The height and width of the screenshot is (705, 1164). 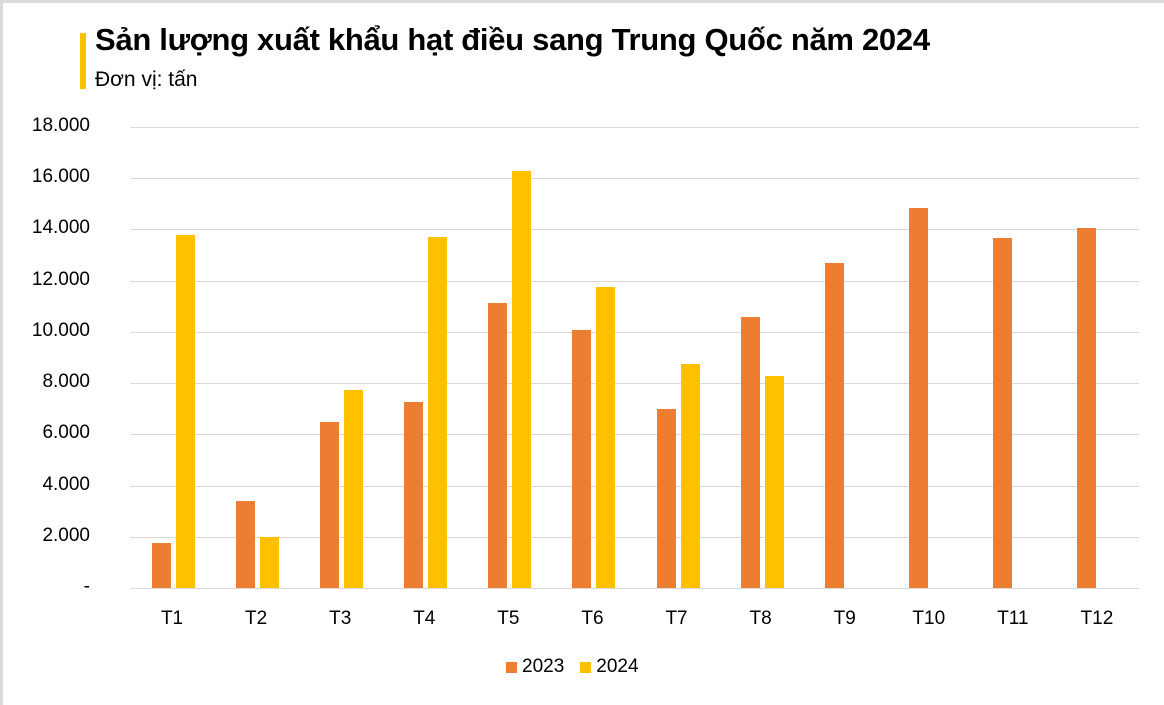 What do you see at coordinates (1013, 618) in the screenshot?
I see `x-tick-label: T11` at bounding box center [1013, 618].